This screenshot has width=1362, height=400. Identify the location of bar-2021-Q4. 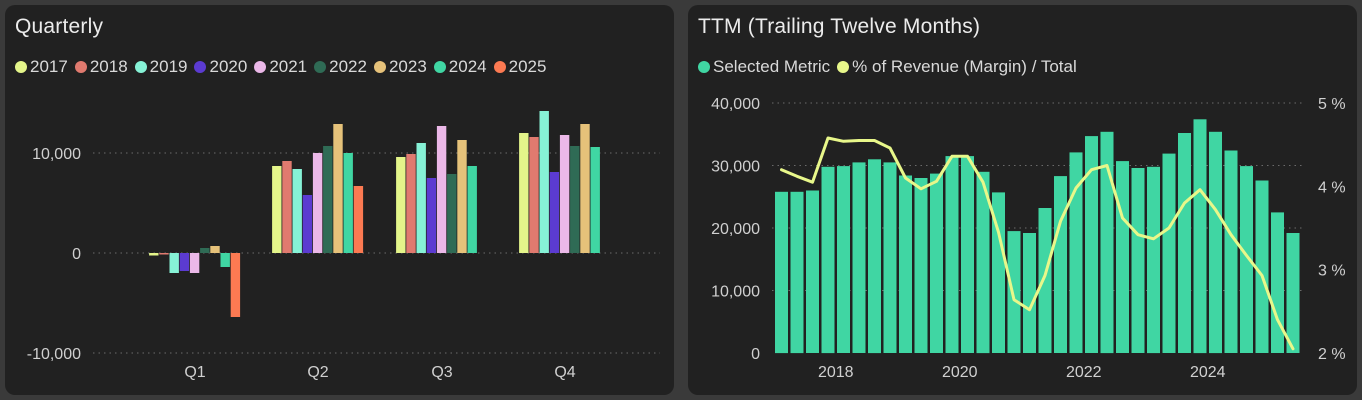
(564, 194).